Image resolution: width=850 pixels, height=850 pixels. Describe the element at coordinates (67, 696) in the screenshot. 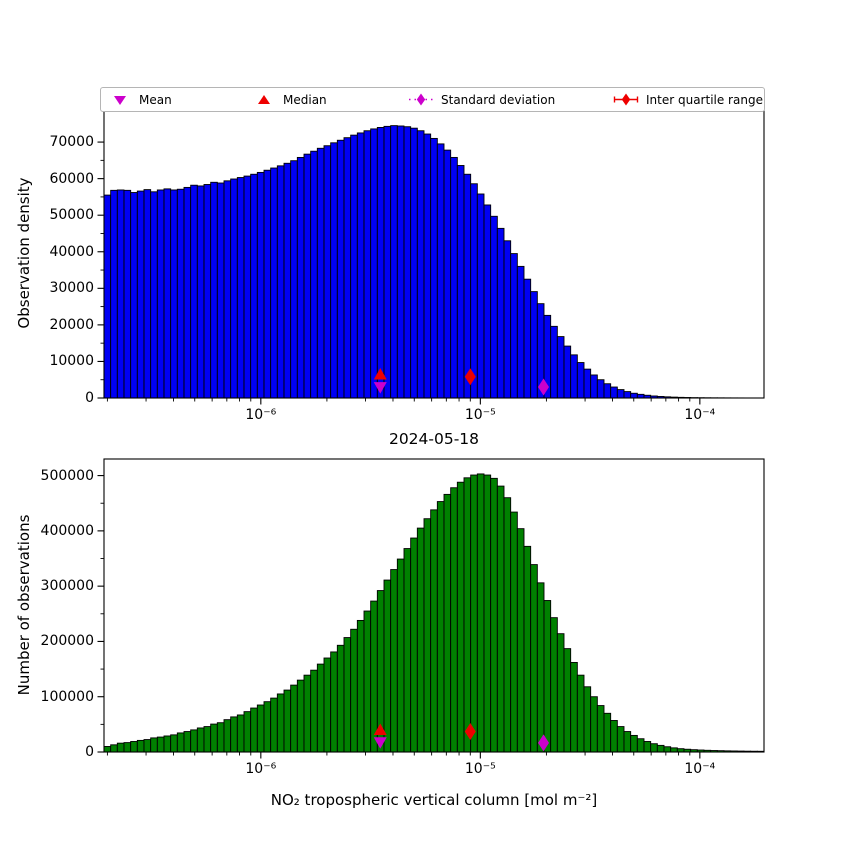

I see `y-tick-label: 100000` at that location.